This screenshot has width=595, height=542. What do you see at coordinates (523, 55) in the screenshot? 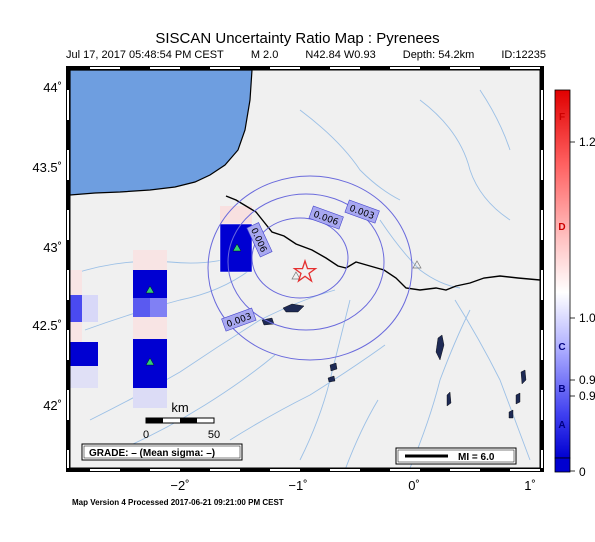
I see `event-id: ID:12235` at bounding box center [523, 55].